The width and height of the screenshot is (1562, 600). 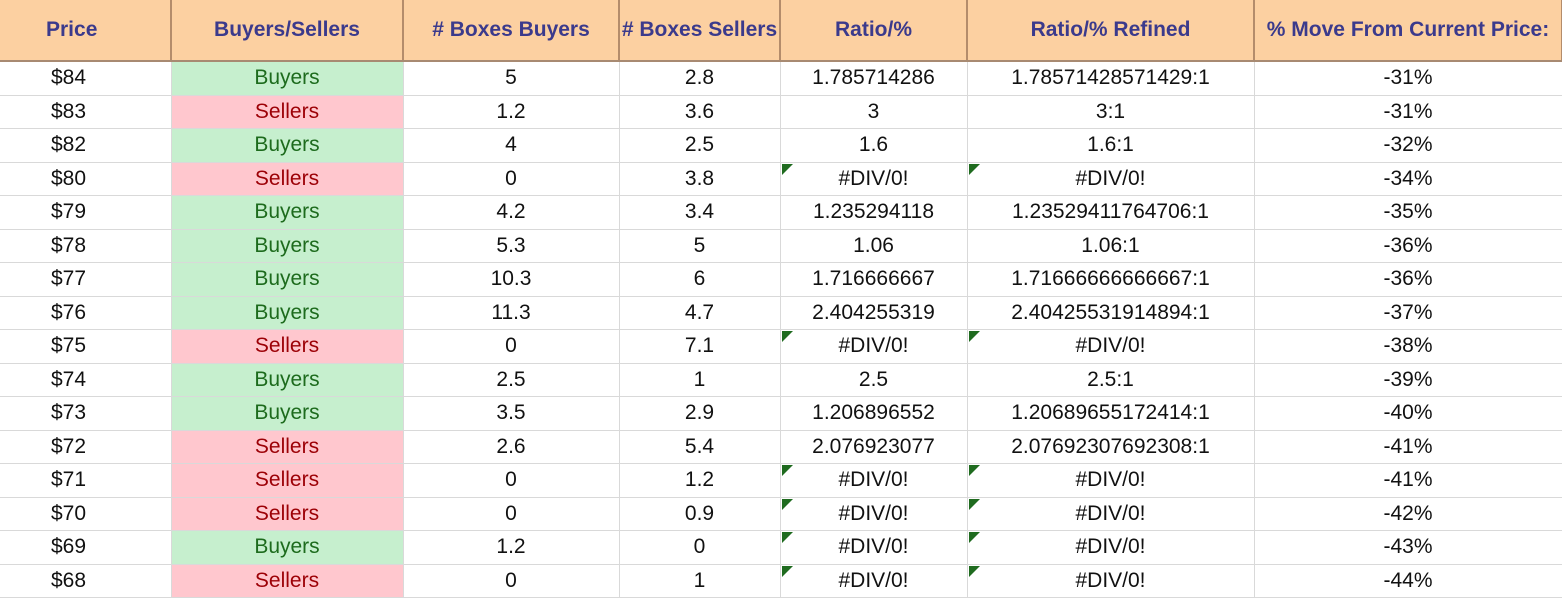 I want to click on move-cell: -38%, so click(x=1408, y=346).